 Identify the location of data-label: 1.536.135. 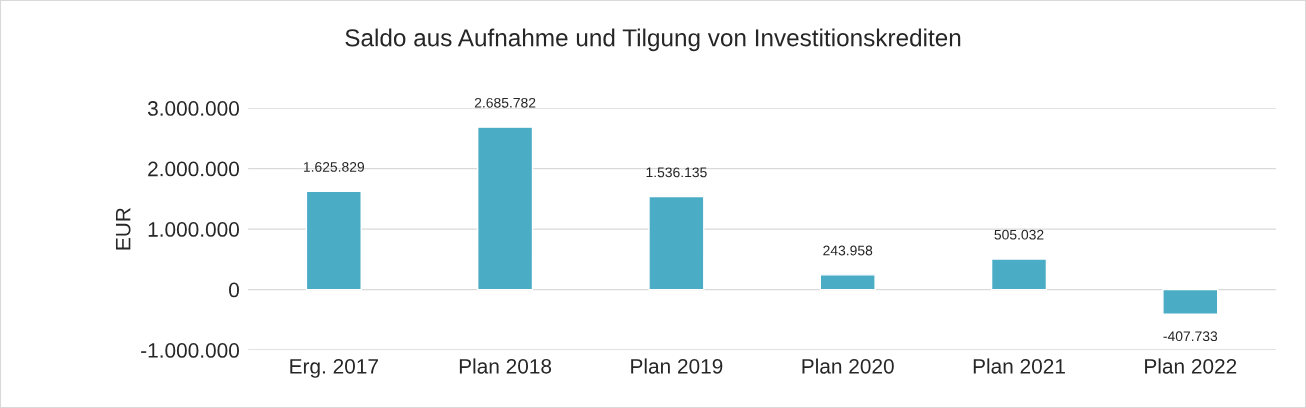
(676, 172).